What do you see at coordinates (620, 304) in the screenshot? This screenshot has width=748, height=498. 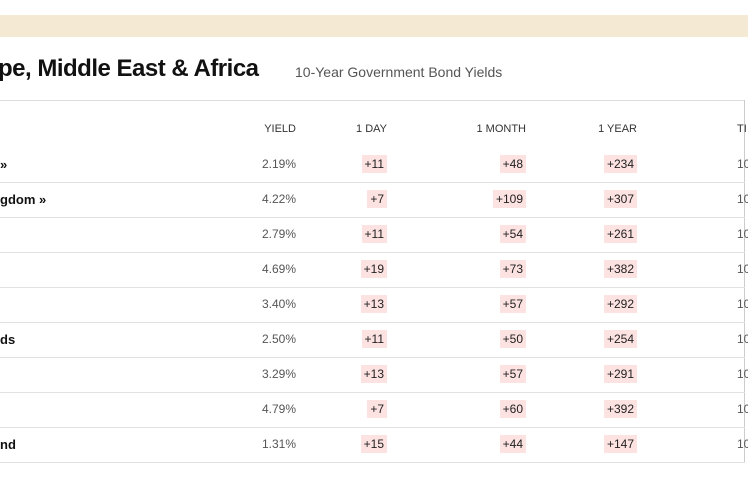 I see `change-cell: +292` at bounding box center [620, 304].